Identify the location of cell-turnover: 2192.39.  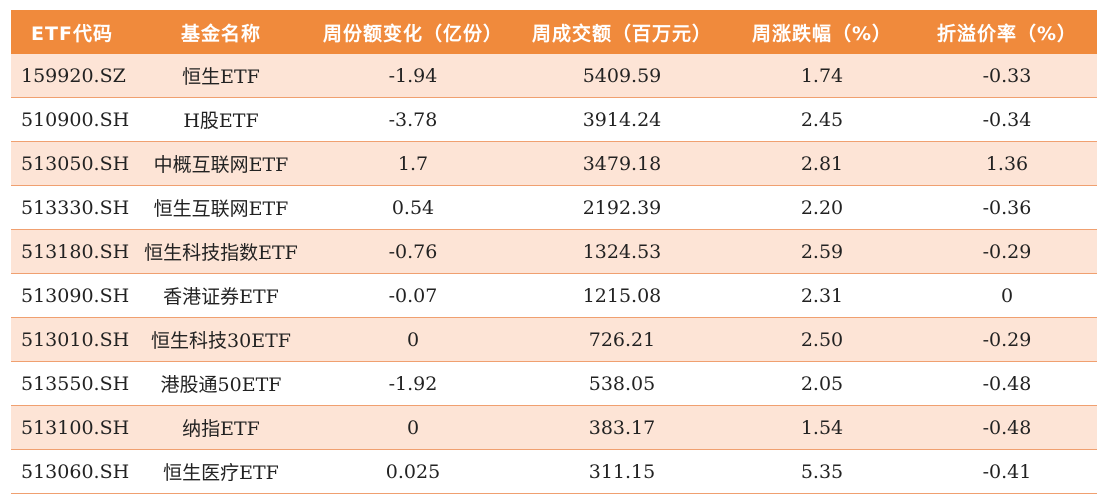
(622, 207).